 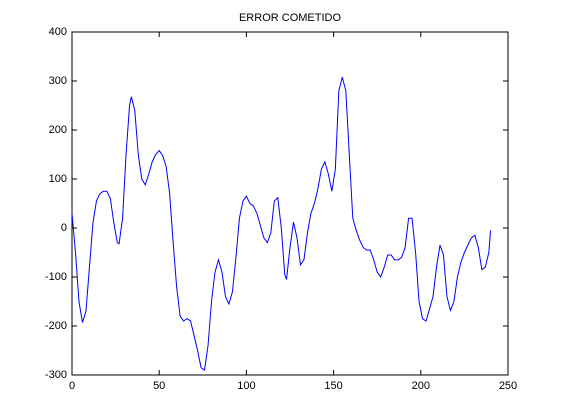 I want to click on y-tick-label: 200, so click(x=58, y=130).